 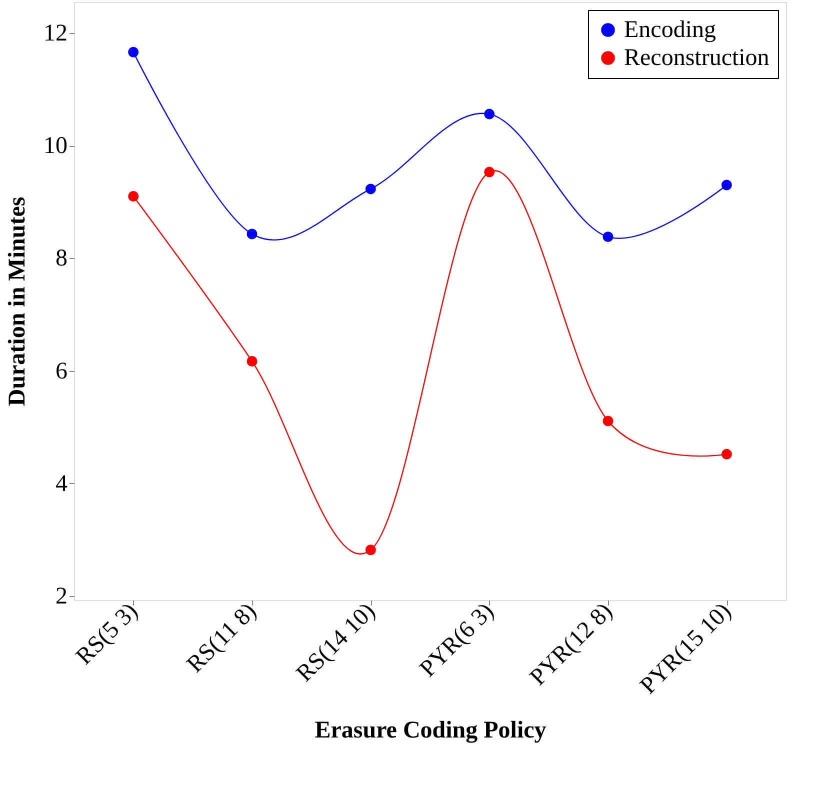 What do you see at coordinates (430, 730) in the screenshot?
I see `x-axis-title: Erasure Coding Policy` at bounding box center [430, 730].